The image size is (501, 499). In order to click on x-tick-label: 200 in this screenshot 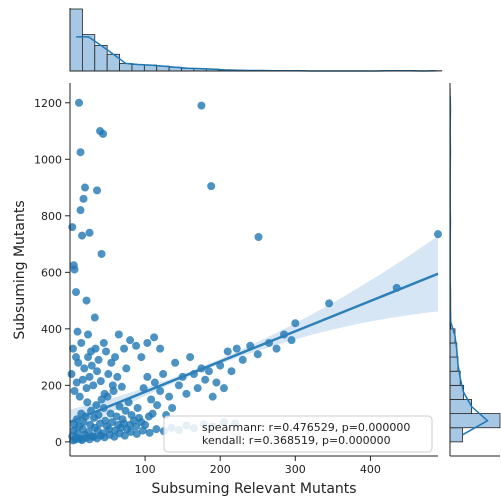, I will do `click(220, 469)`.